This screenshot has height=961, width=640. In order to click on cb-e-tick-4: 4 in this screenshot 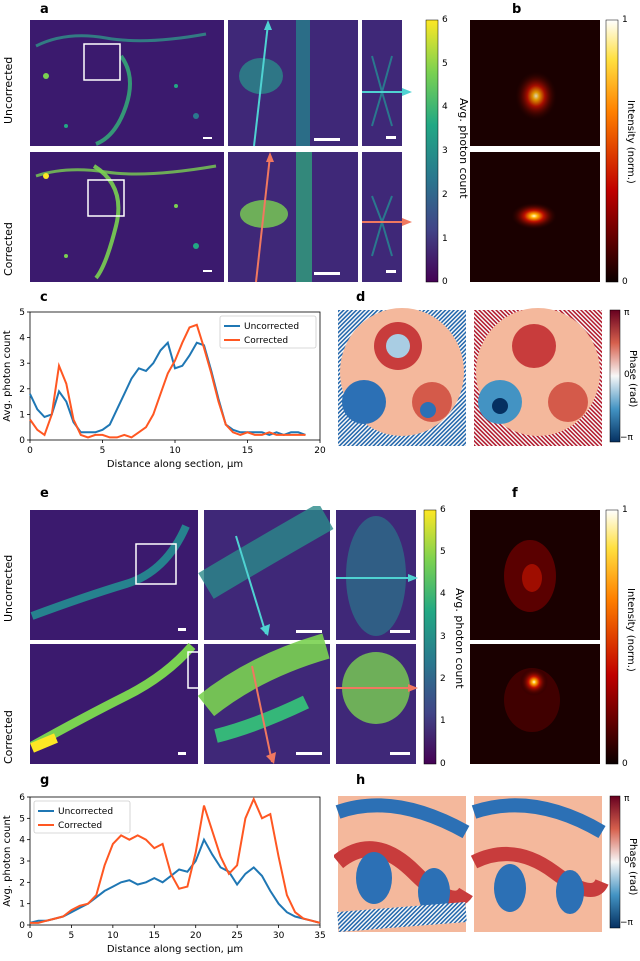, I will do `click(443, 594)`.